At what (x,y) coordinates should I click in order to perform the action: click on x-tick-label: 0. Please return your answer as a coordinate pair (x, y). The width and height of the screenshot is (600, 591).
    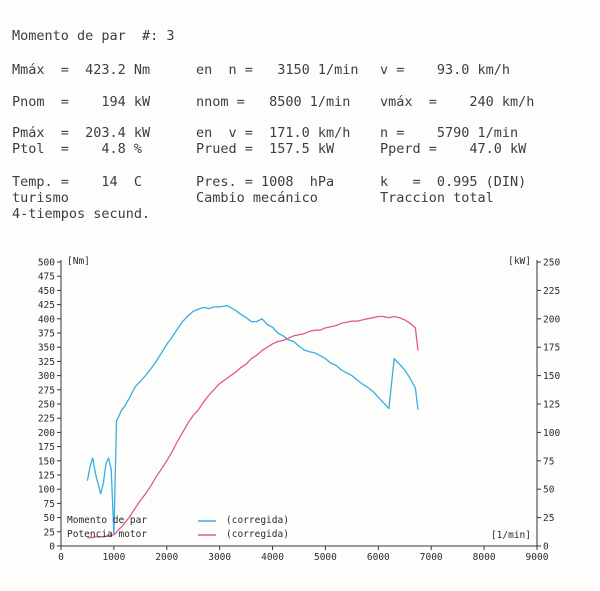
    Looking at the image, I should click on (61, 557).